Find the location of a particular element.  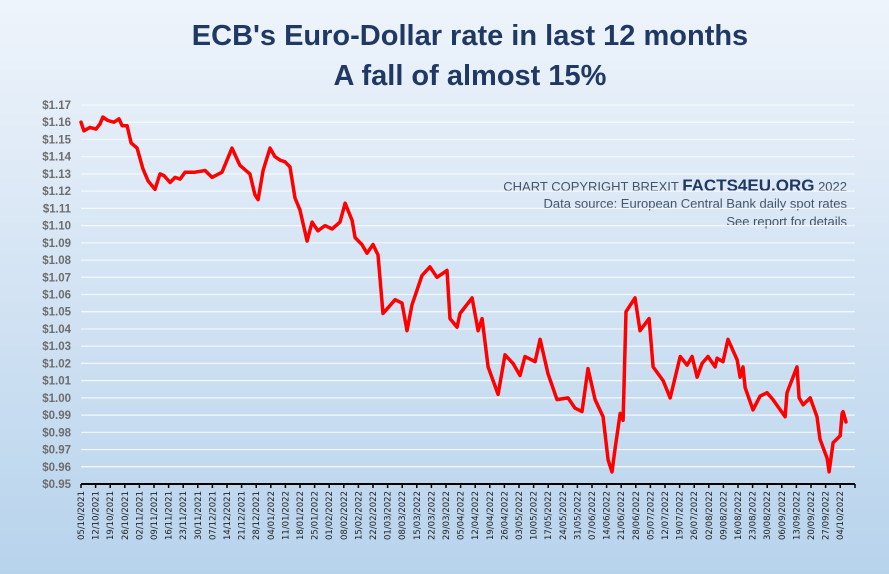

copyright-note: CHART COPYRIGHT BREXIT FACTS4EU.ORG 2022 is located at coordinates (675, 186).